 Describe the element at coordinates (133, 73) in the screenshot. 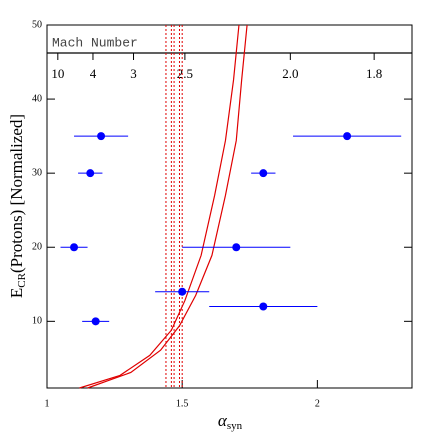

I see `mach-tick-label: 3` at that location.